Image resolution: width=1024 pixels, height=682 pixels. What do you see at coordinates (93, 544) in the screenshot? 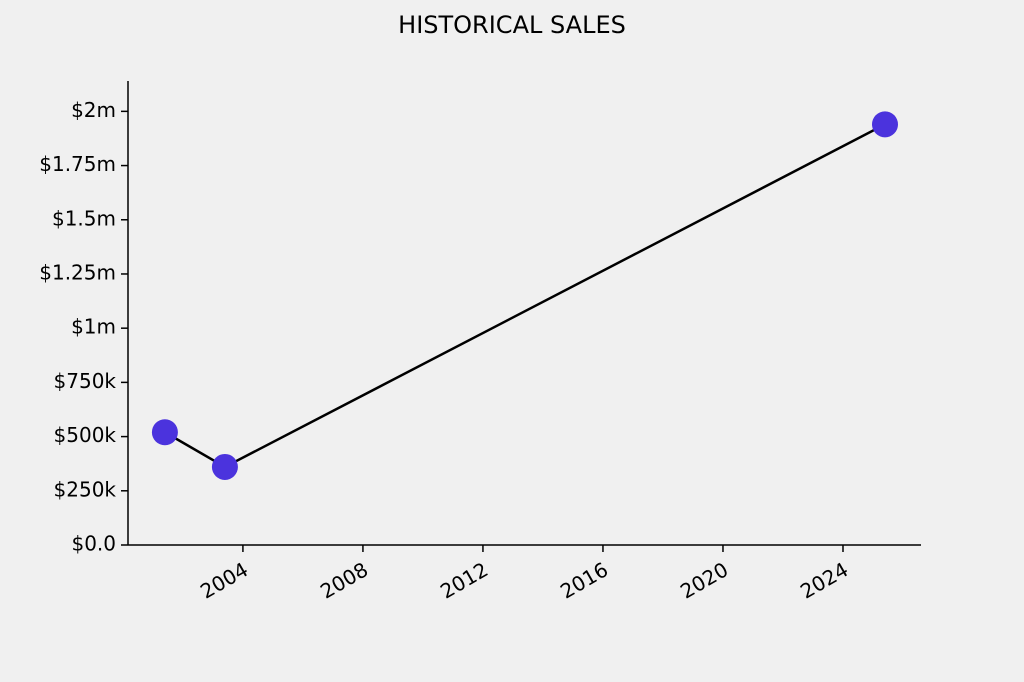
I see `y-tick-label: $0.0` at bounding box center [93, 544].